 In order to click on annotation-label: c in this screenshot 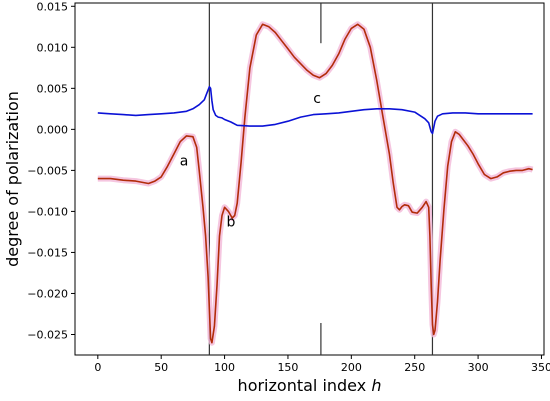, I will do `click(317, 99)`.